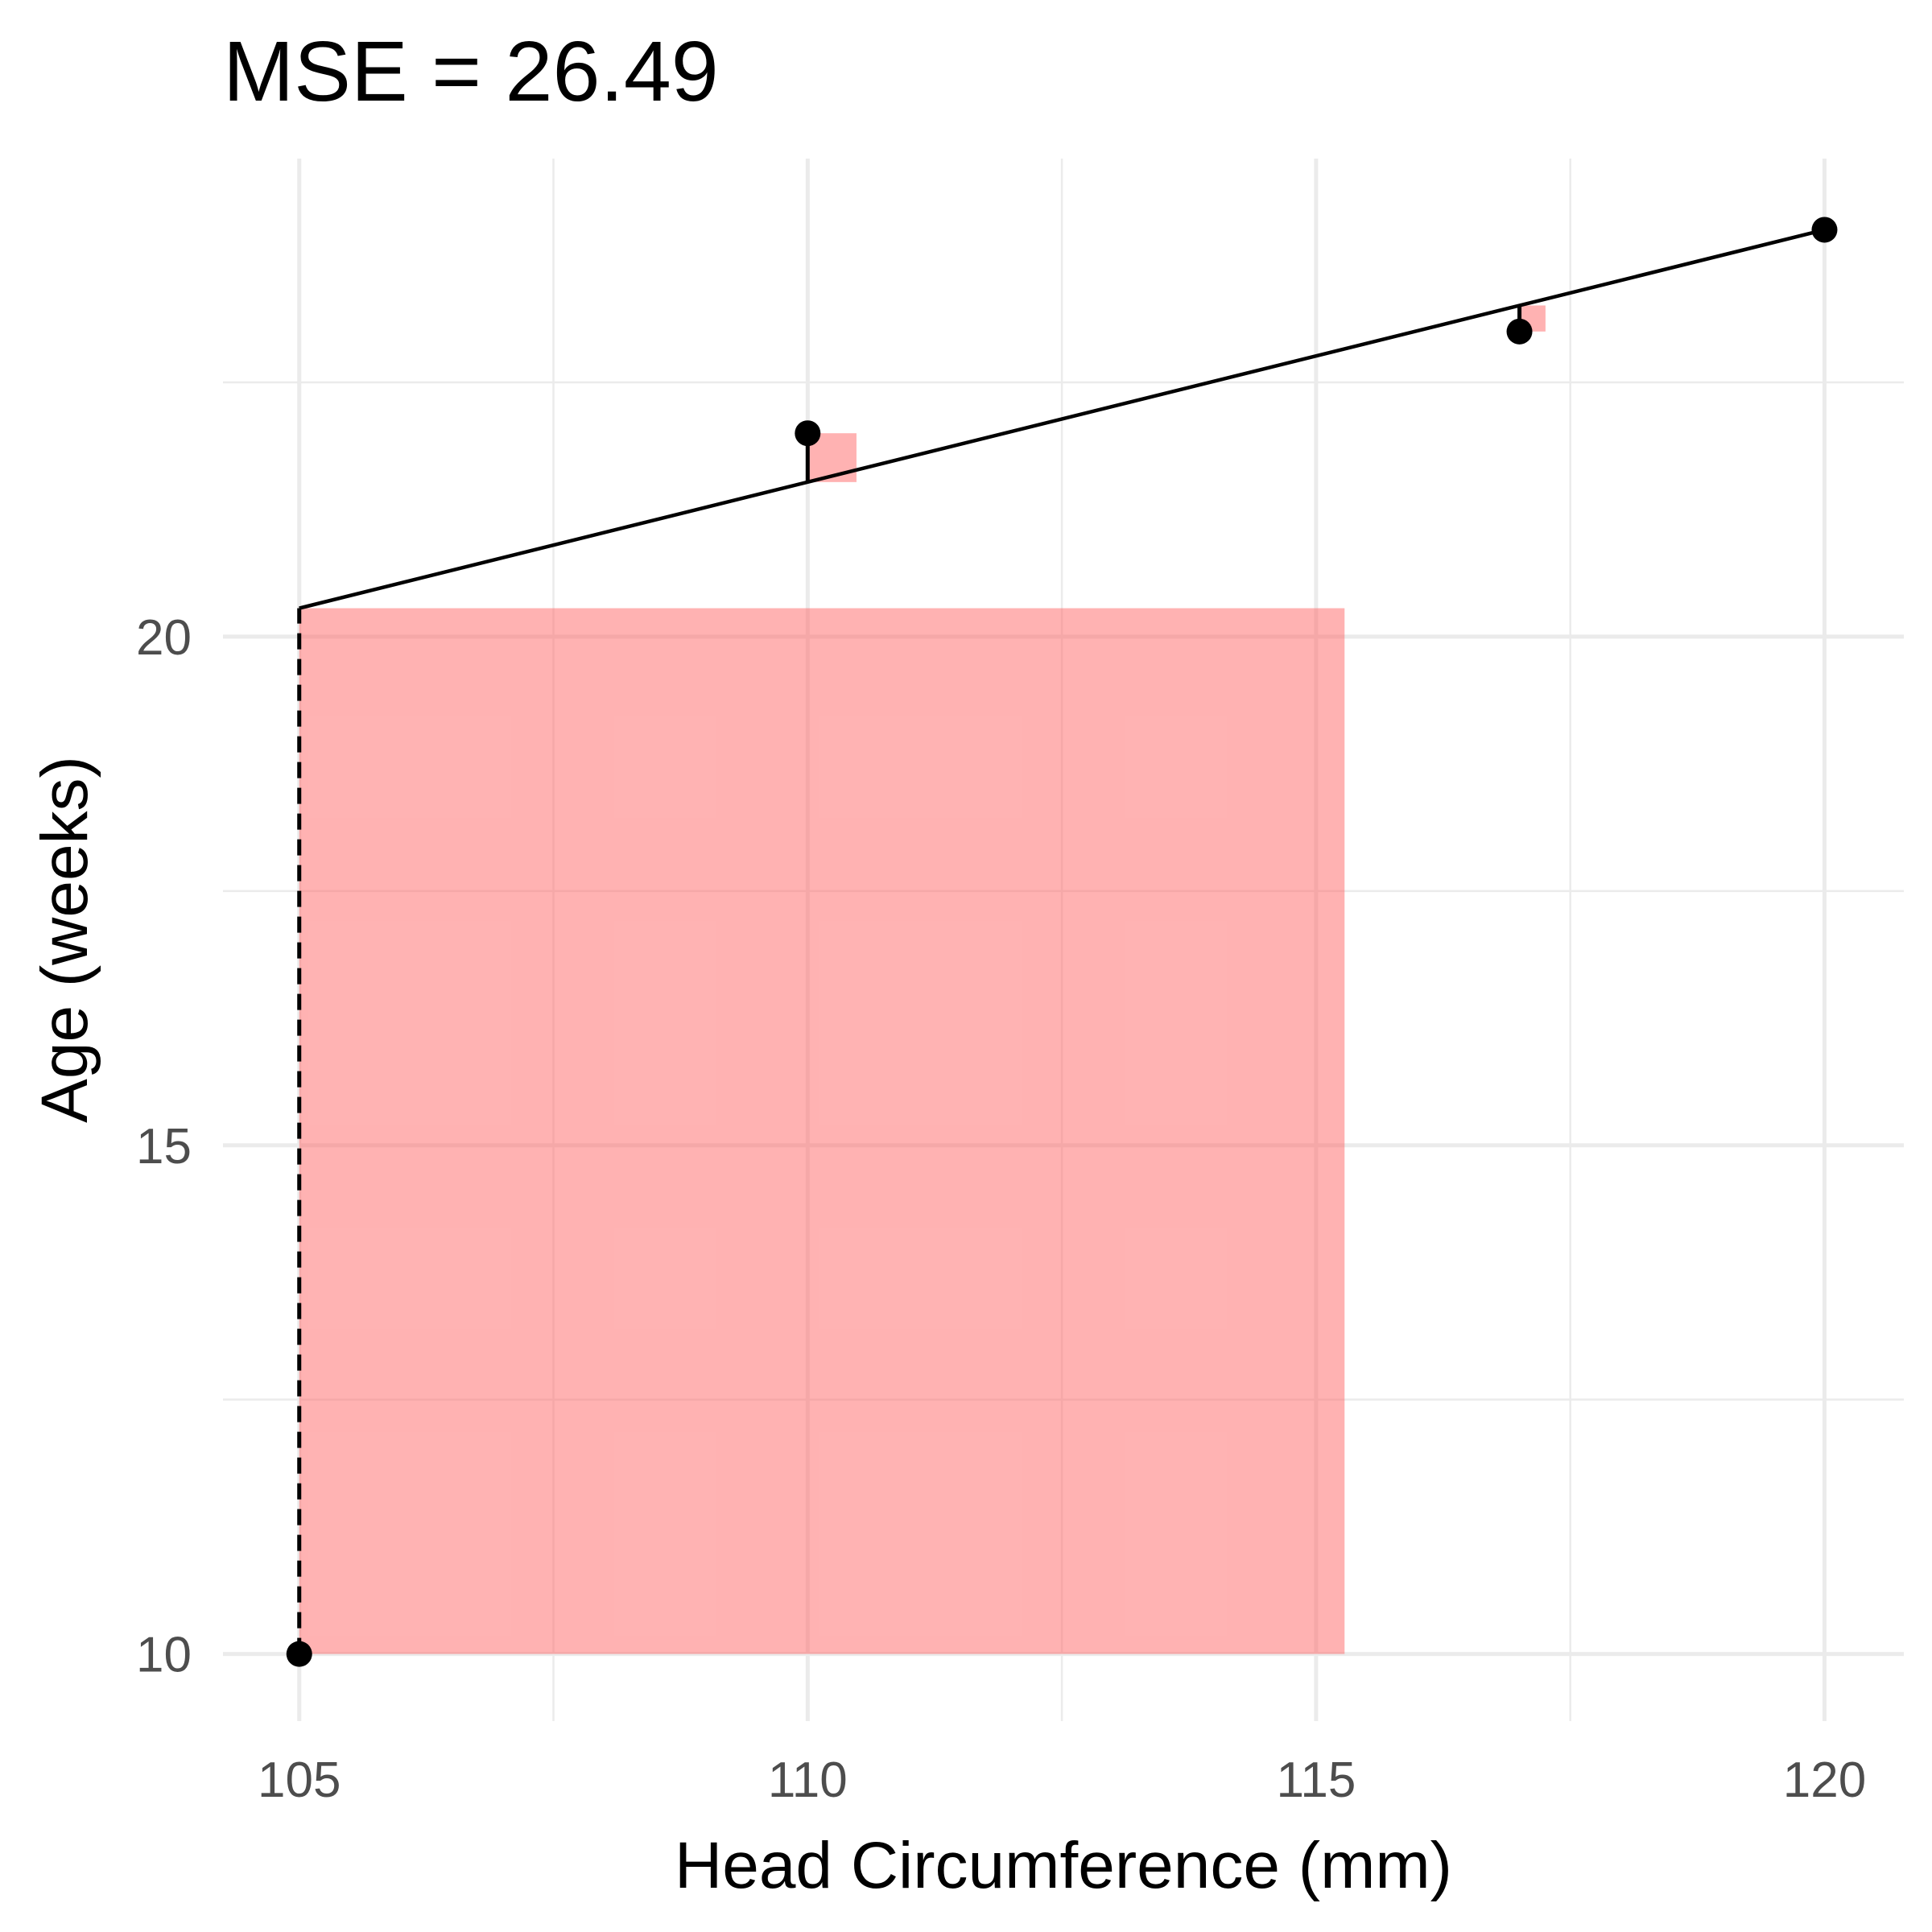 This screenshot has width=1932, height=1932. What do you see at coordinates (1316, 1780) in the screenshot?
I see `x-tick-label: 115` at bounding box center [1316, 1780].